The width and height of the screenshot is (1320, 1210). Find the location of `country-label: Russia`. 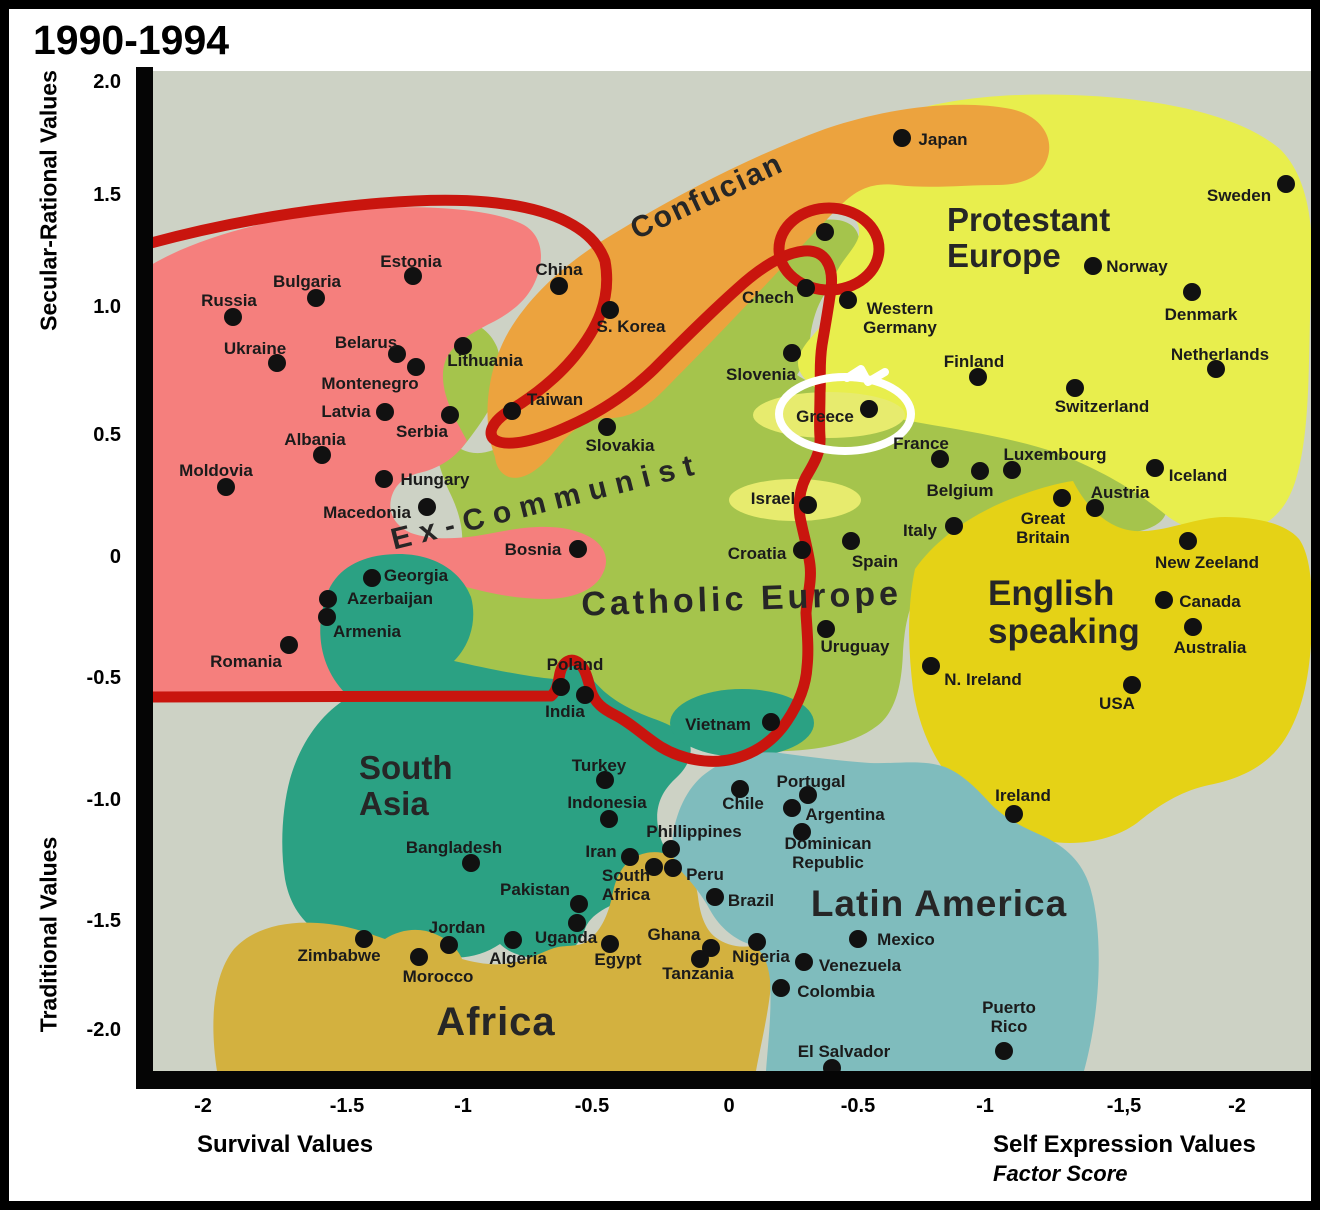

country-label: Russia is located at coordinates (229, 300).